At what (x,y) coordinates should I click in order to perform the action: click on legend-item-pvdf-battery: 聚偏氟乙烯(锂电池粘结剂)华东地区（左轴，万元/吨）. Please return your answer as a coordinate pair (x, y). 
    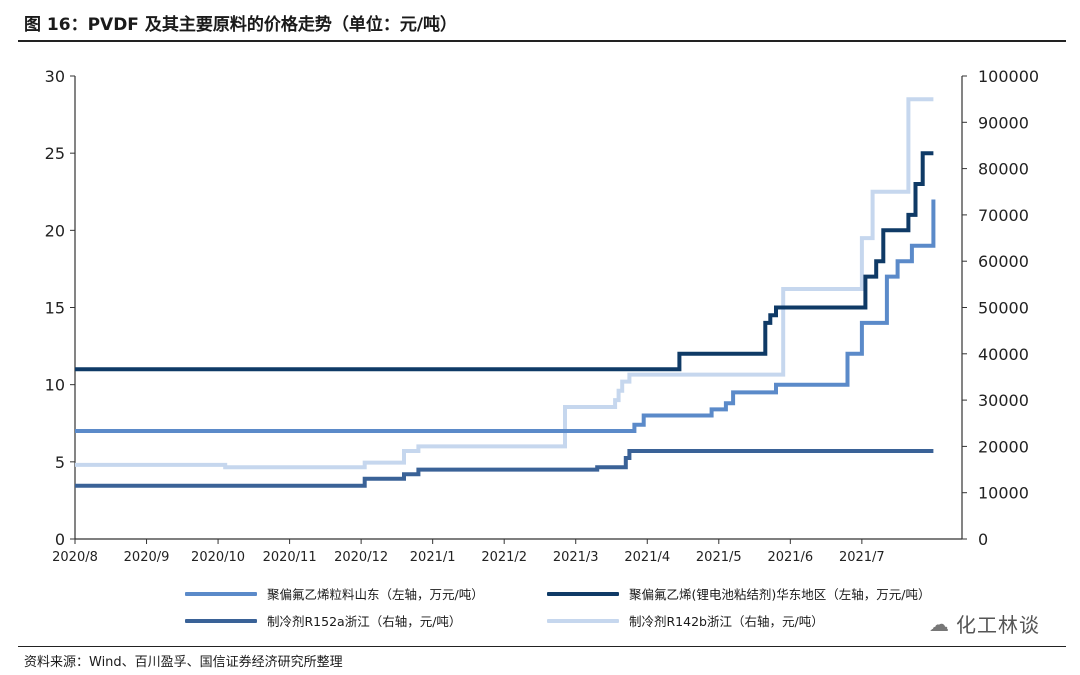
    Looking at the image, I should click on (738, 593).